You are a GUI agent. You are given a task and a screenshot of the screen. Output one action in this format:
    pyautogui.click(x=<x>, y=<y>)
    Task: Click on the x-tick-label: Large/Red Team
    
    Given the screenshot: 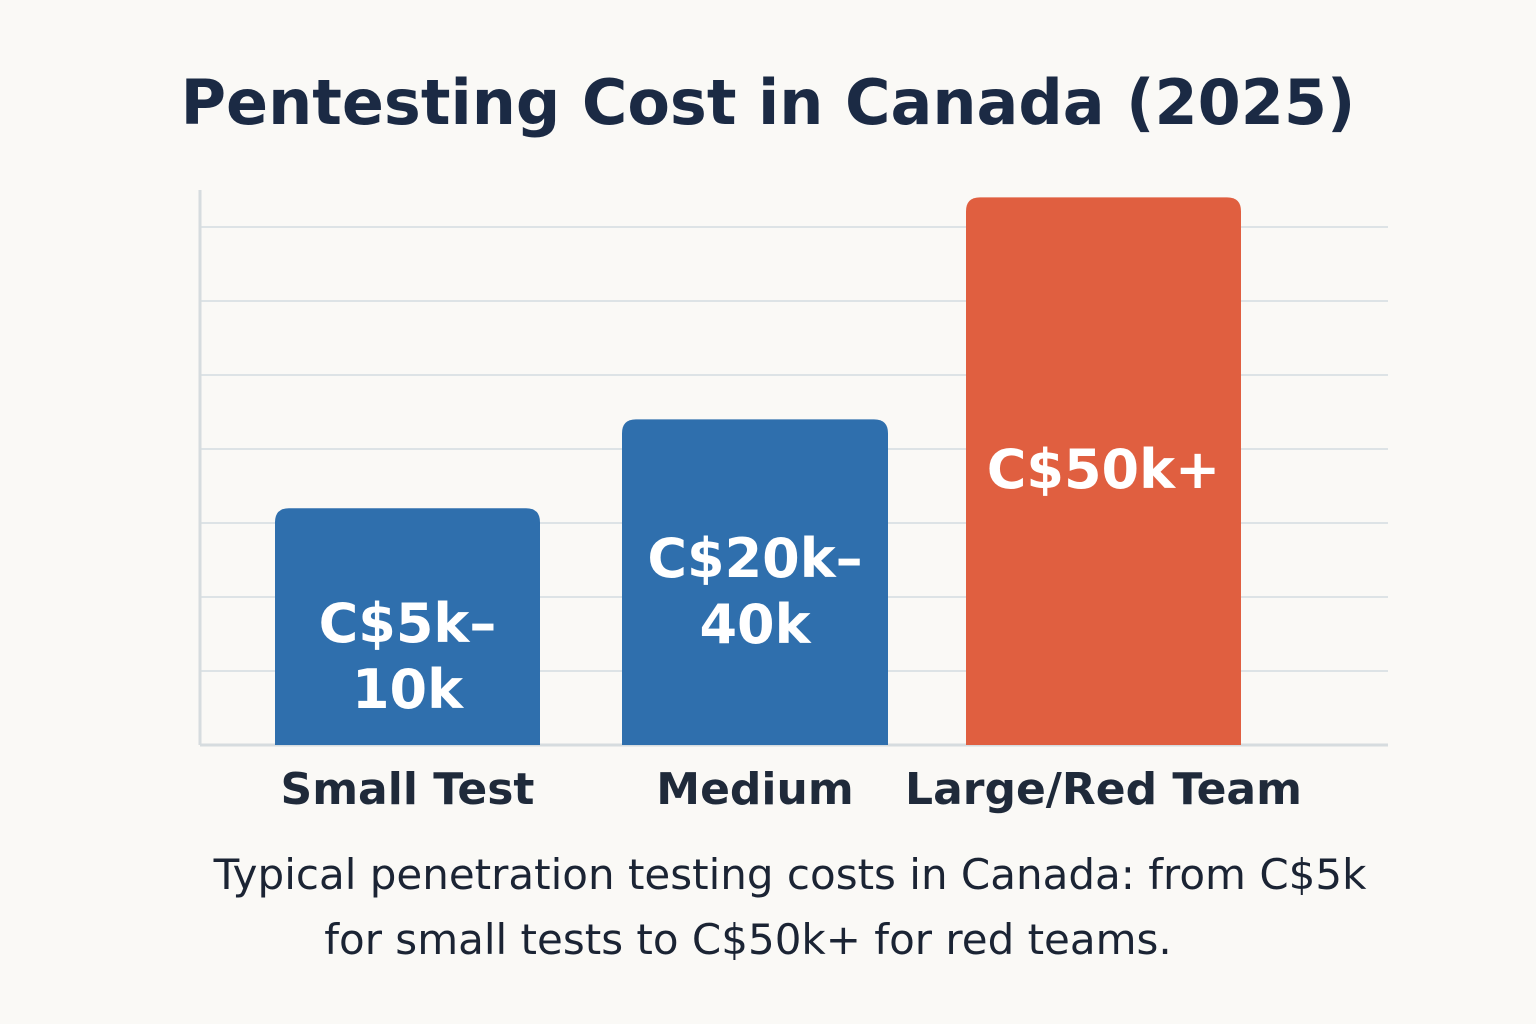 What is the action you would take?
    pyautogui.click(x=1103, y=789)
    